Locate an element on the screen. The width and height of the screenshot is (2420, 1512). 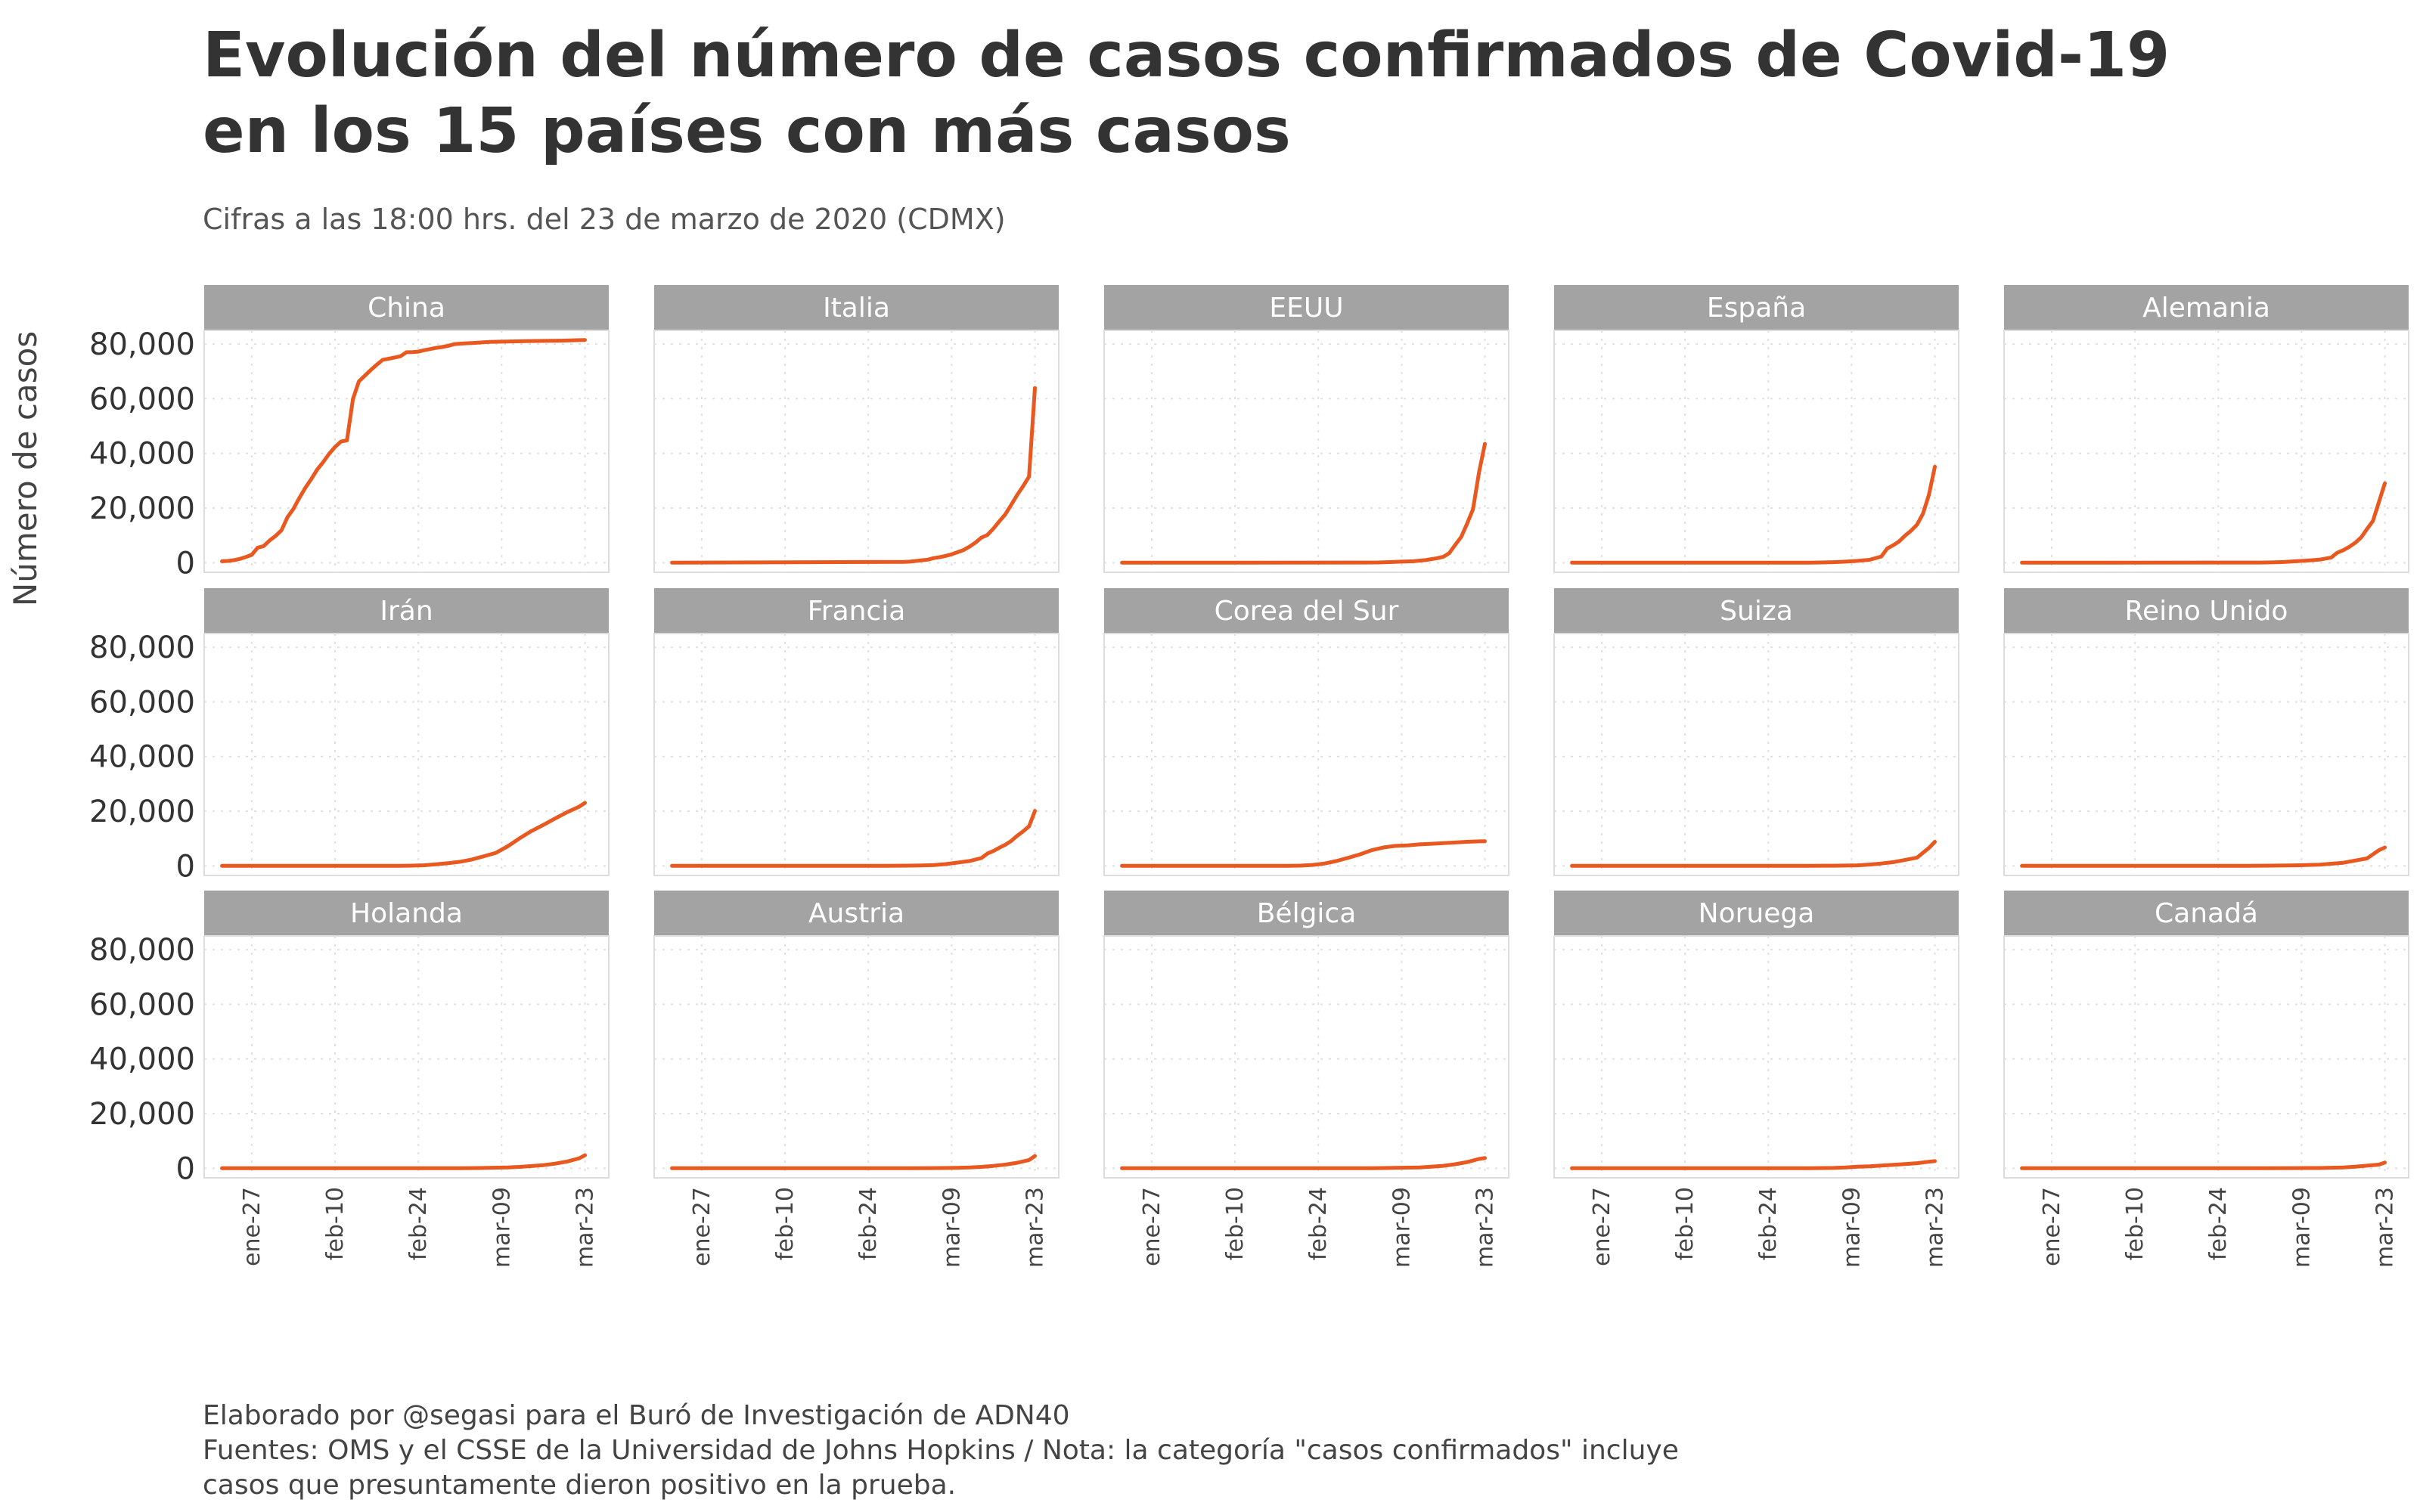
panel-eeuu: EEUU is located at coordinates (1306, 428).